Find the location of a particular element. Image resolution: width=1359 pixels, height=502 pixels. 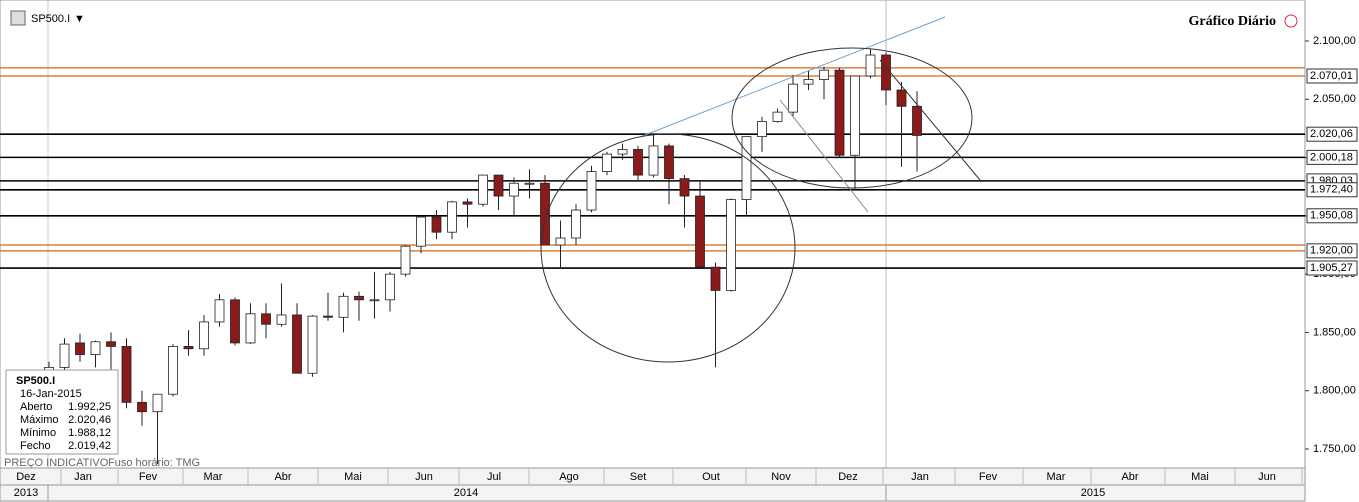

info-label: Máximo is located at coordinates (39, 420).